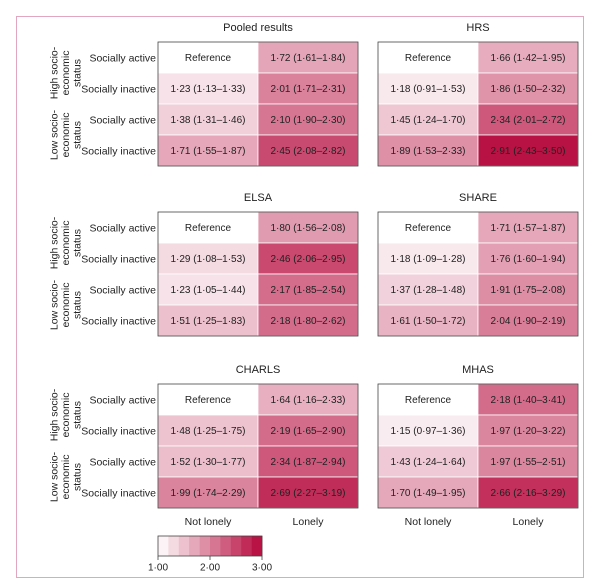 This screenshot has height=586, width=600. What do you see at coordinates (527, 228) in the screenshot?
I see `cell-label: 1·71 (1·57–1·87)` at bounding box center [527, 228].